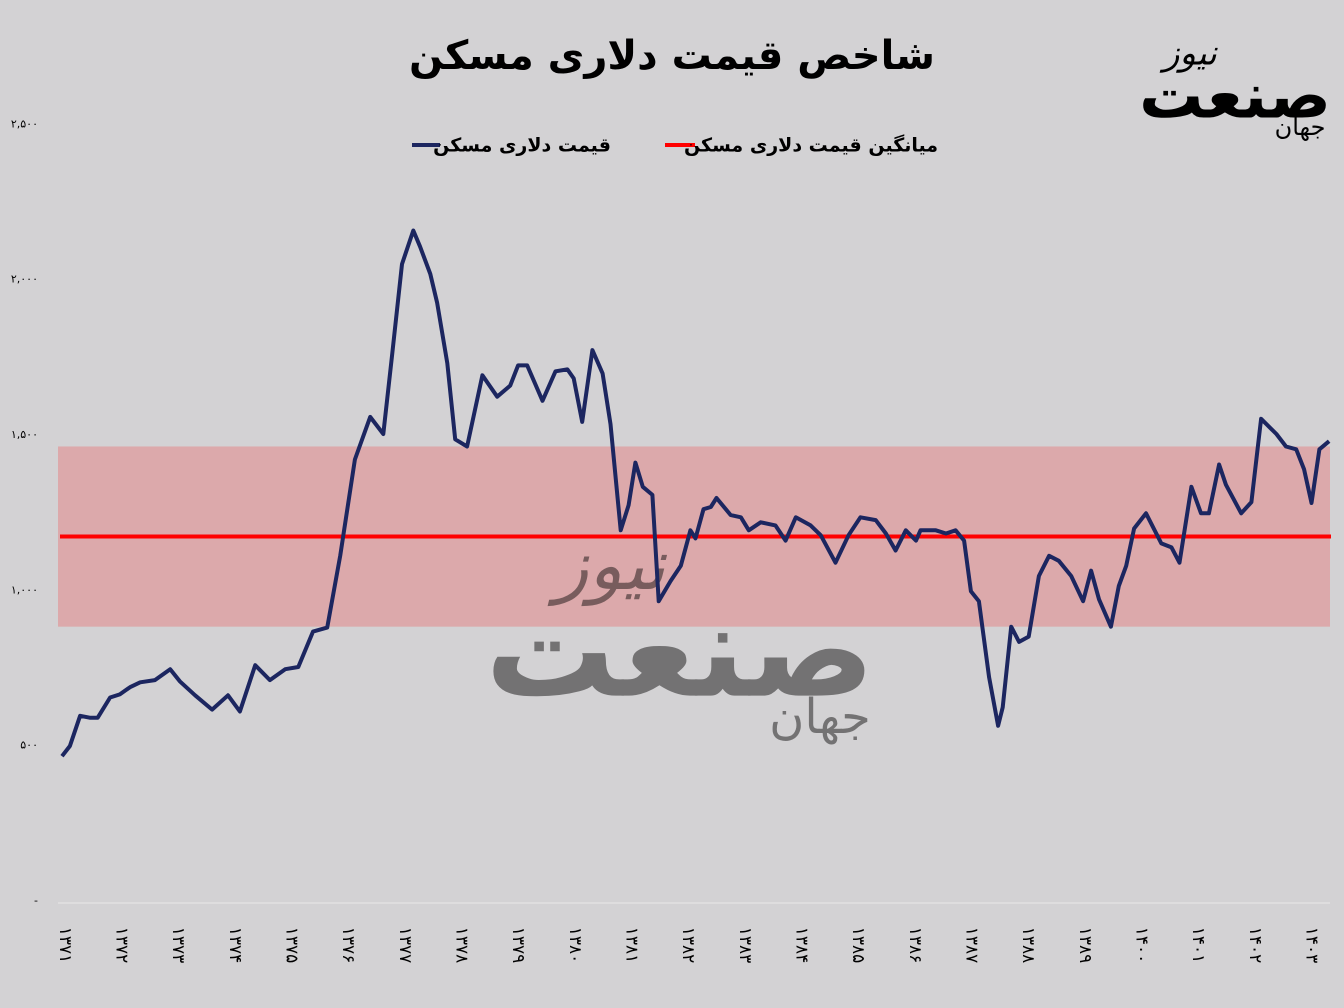 This screenshot has width=1344, height=1008. What do you see at coordinates (235, 945) in the screenshot?
I see `x-tick-label: ۱۳۷۴` at bounding box center [235, 945].